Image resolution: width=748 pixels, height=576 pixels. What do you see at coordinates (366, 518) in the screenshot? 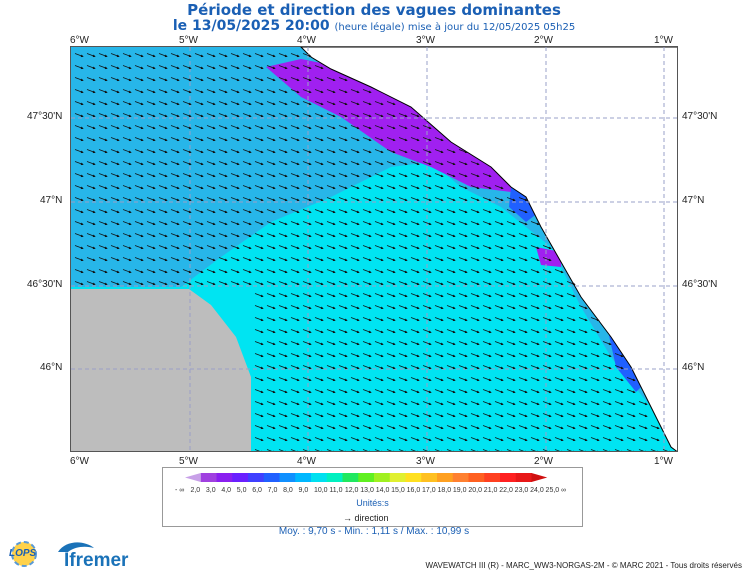
I see `legend-direction: → direction` at bounding box center [366, 518].